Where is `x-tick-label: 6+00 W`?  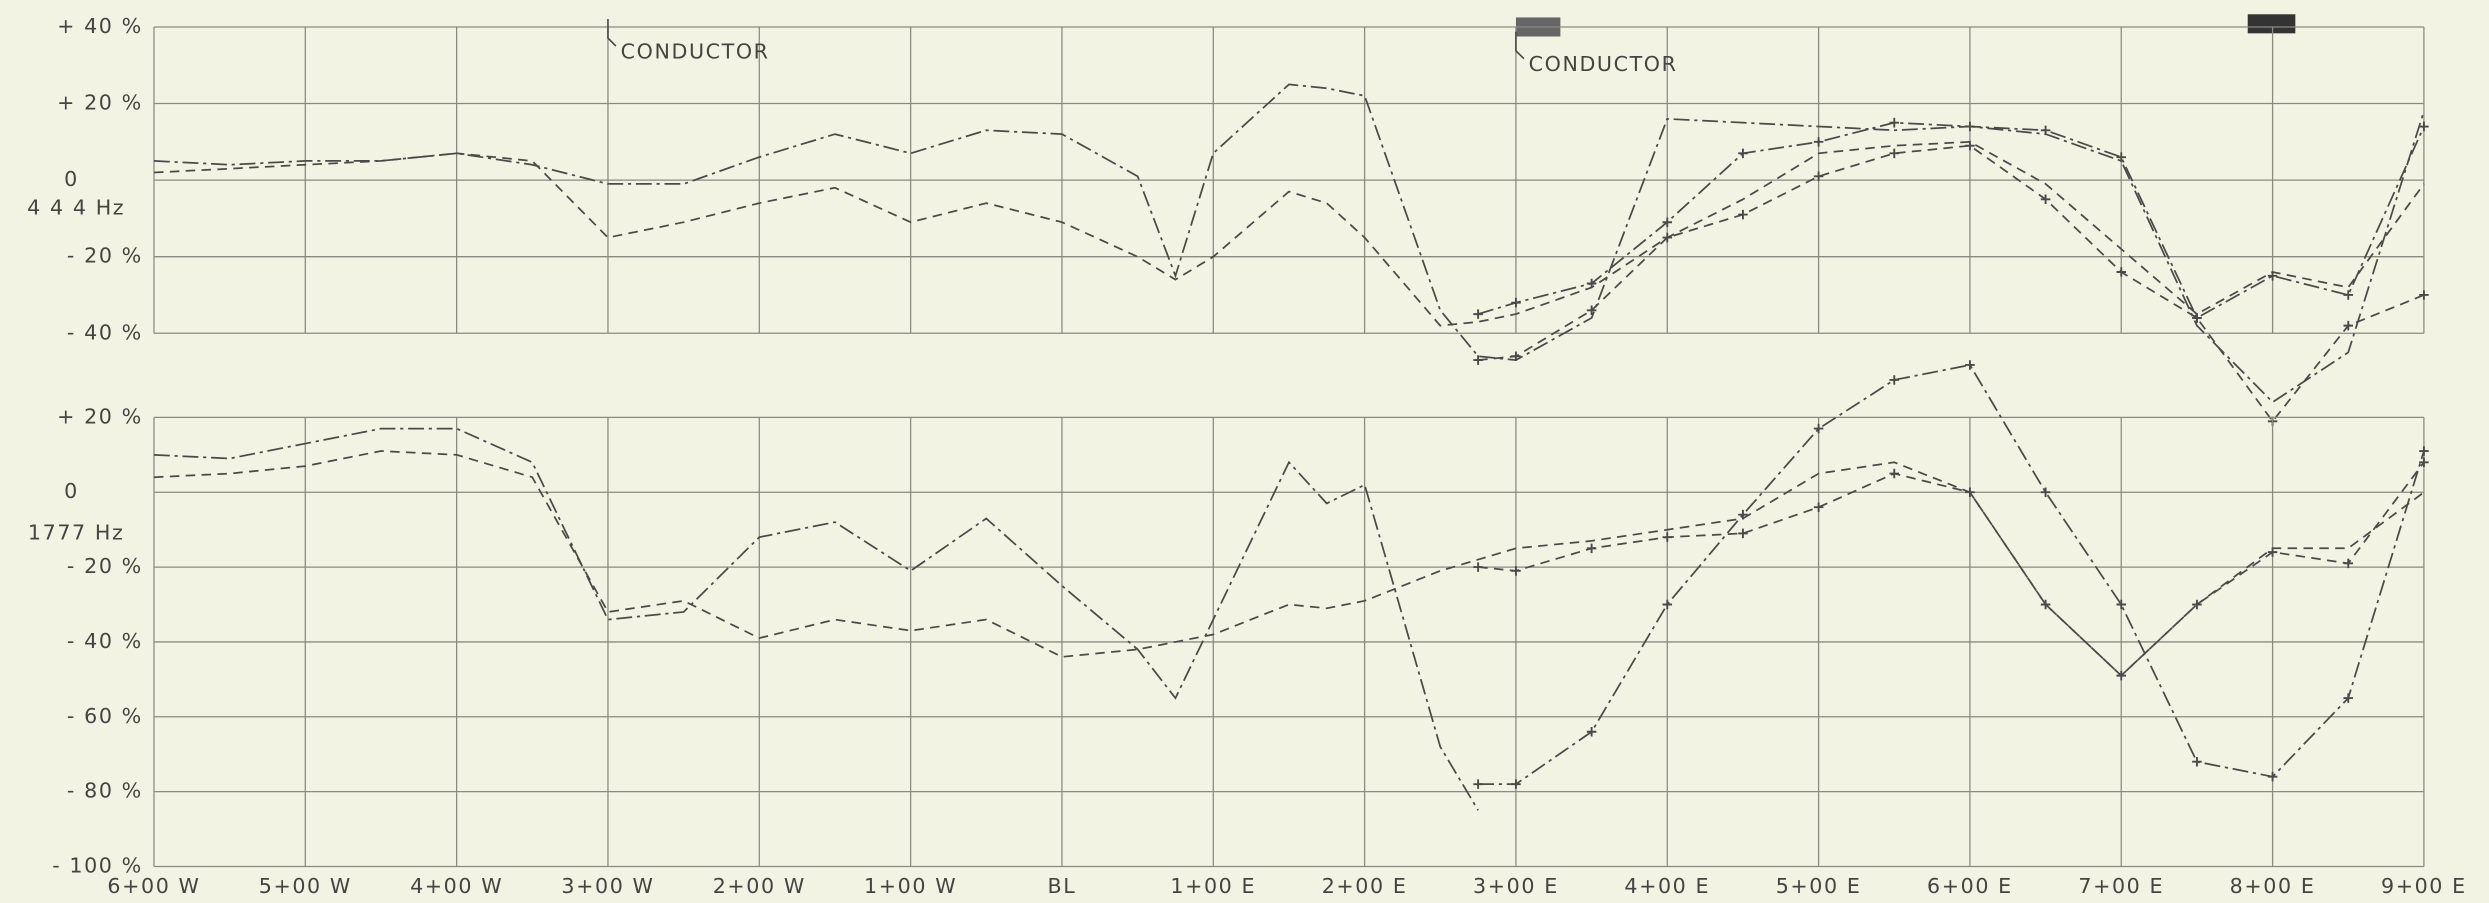 x-tick-label: 6+00 W is located at coordinates (153, 886).